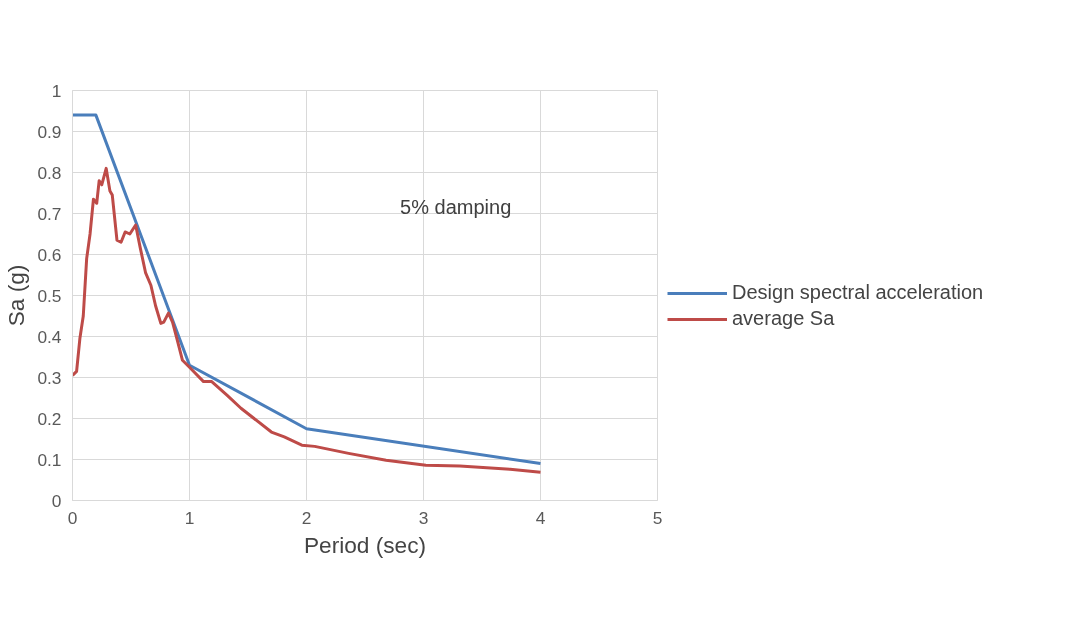  Describe the element at coordinates (49, 213) in the screenshot. I see `y-tick-label: 0.7` at that location.